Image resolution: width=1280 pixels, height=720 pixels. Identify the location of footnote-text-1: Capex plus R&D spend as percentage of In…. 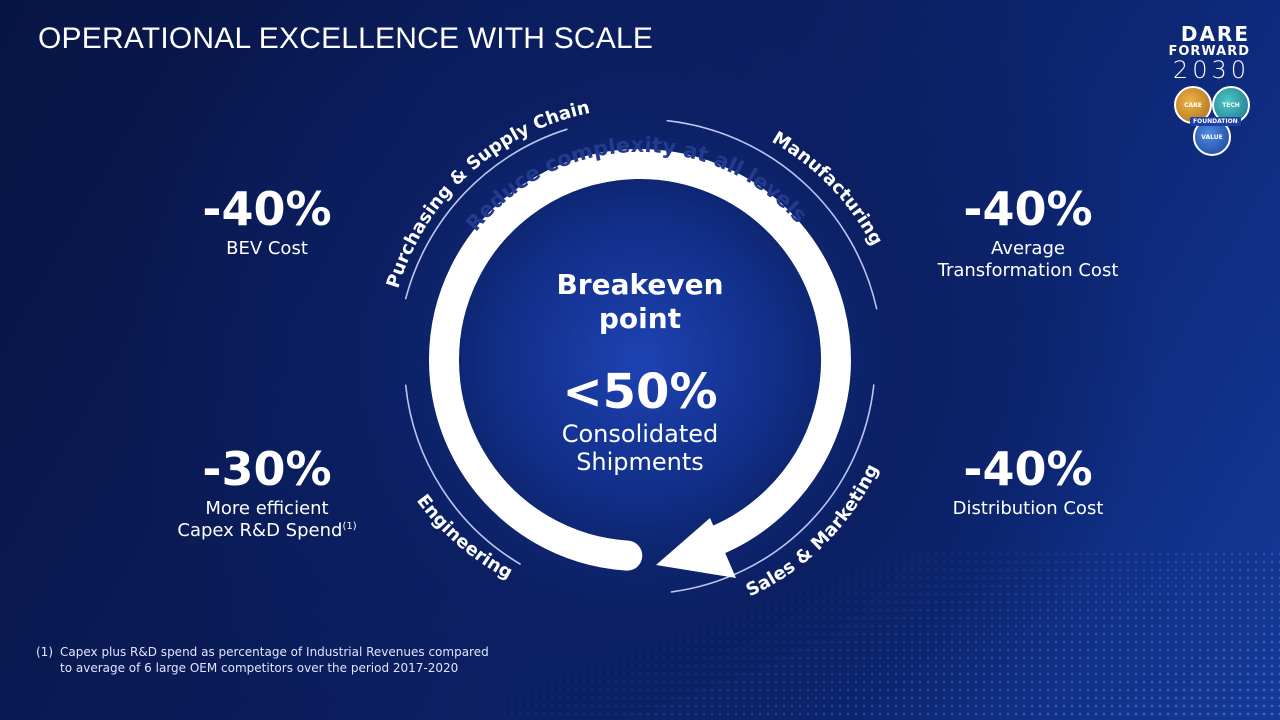
(274, 652).